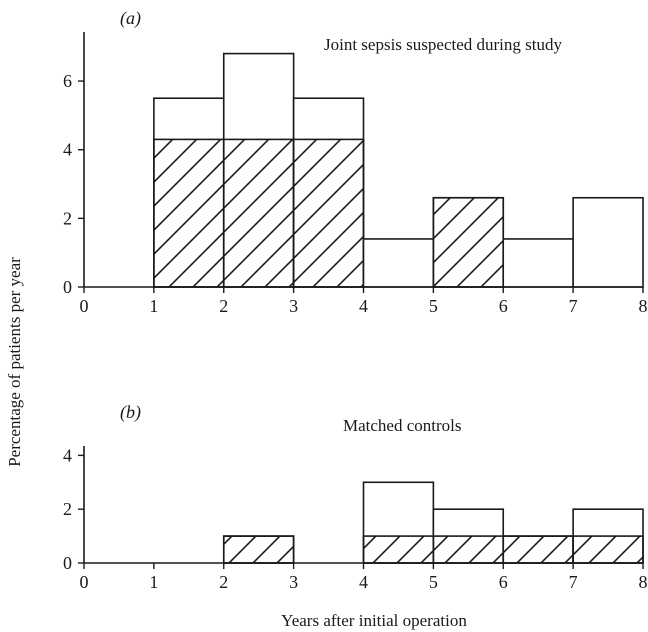  I want to click on panel-b-x-tick-label: 4, so click(363, 582).